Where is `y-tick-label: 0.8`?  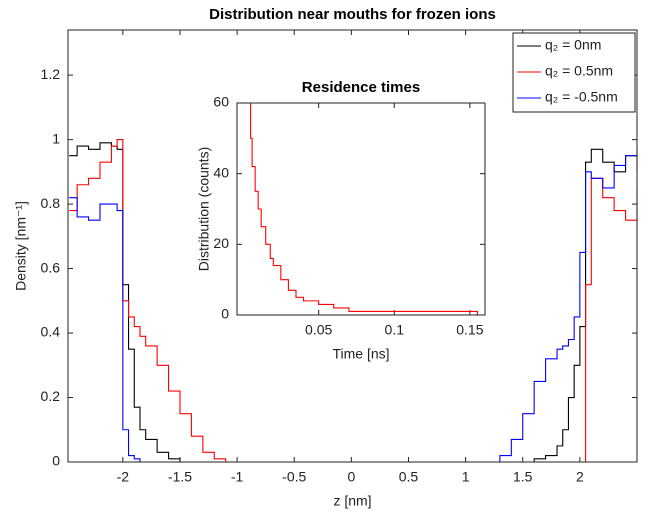 y-tick-label: 0.8 is located at coordinates (51, 203).